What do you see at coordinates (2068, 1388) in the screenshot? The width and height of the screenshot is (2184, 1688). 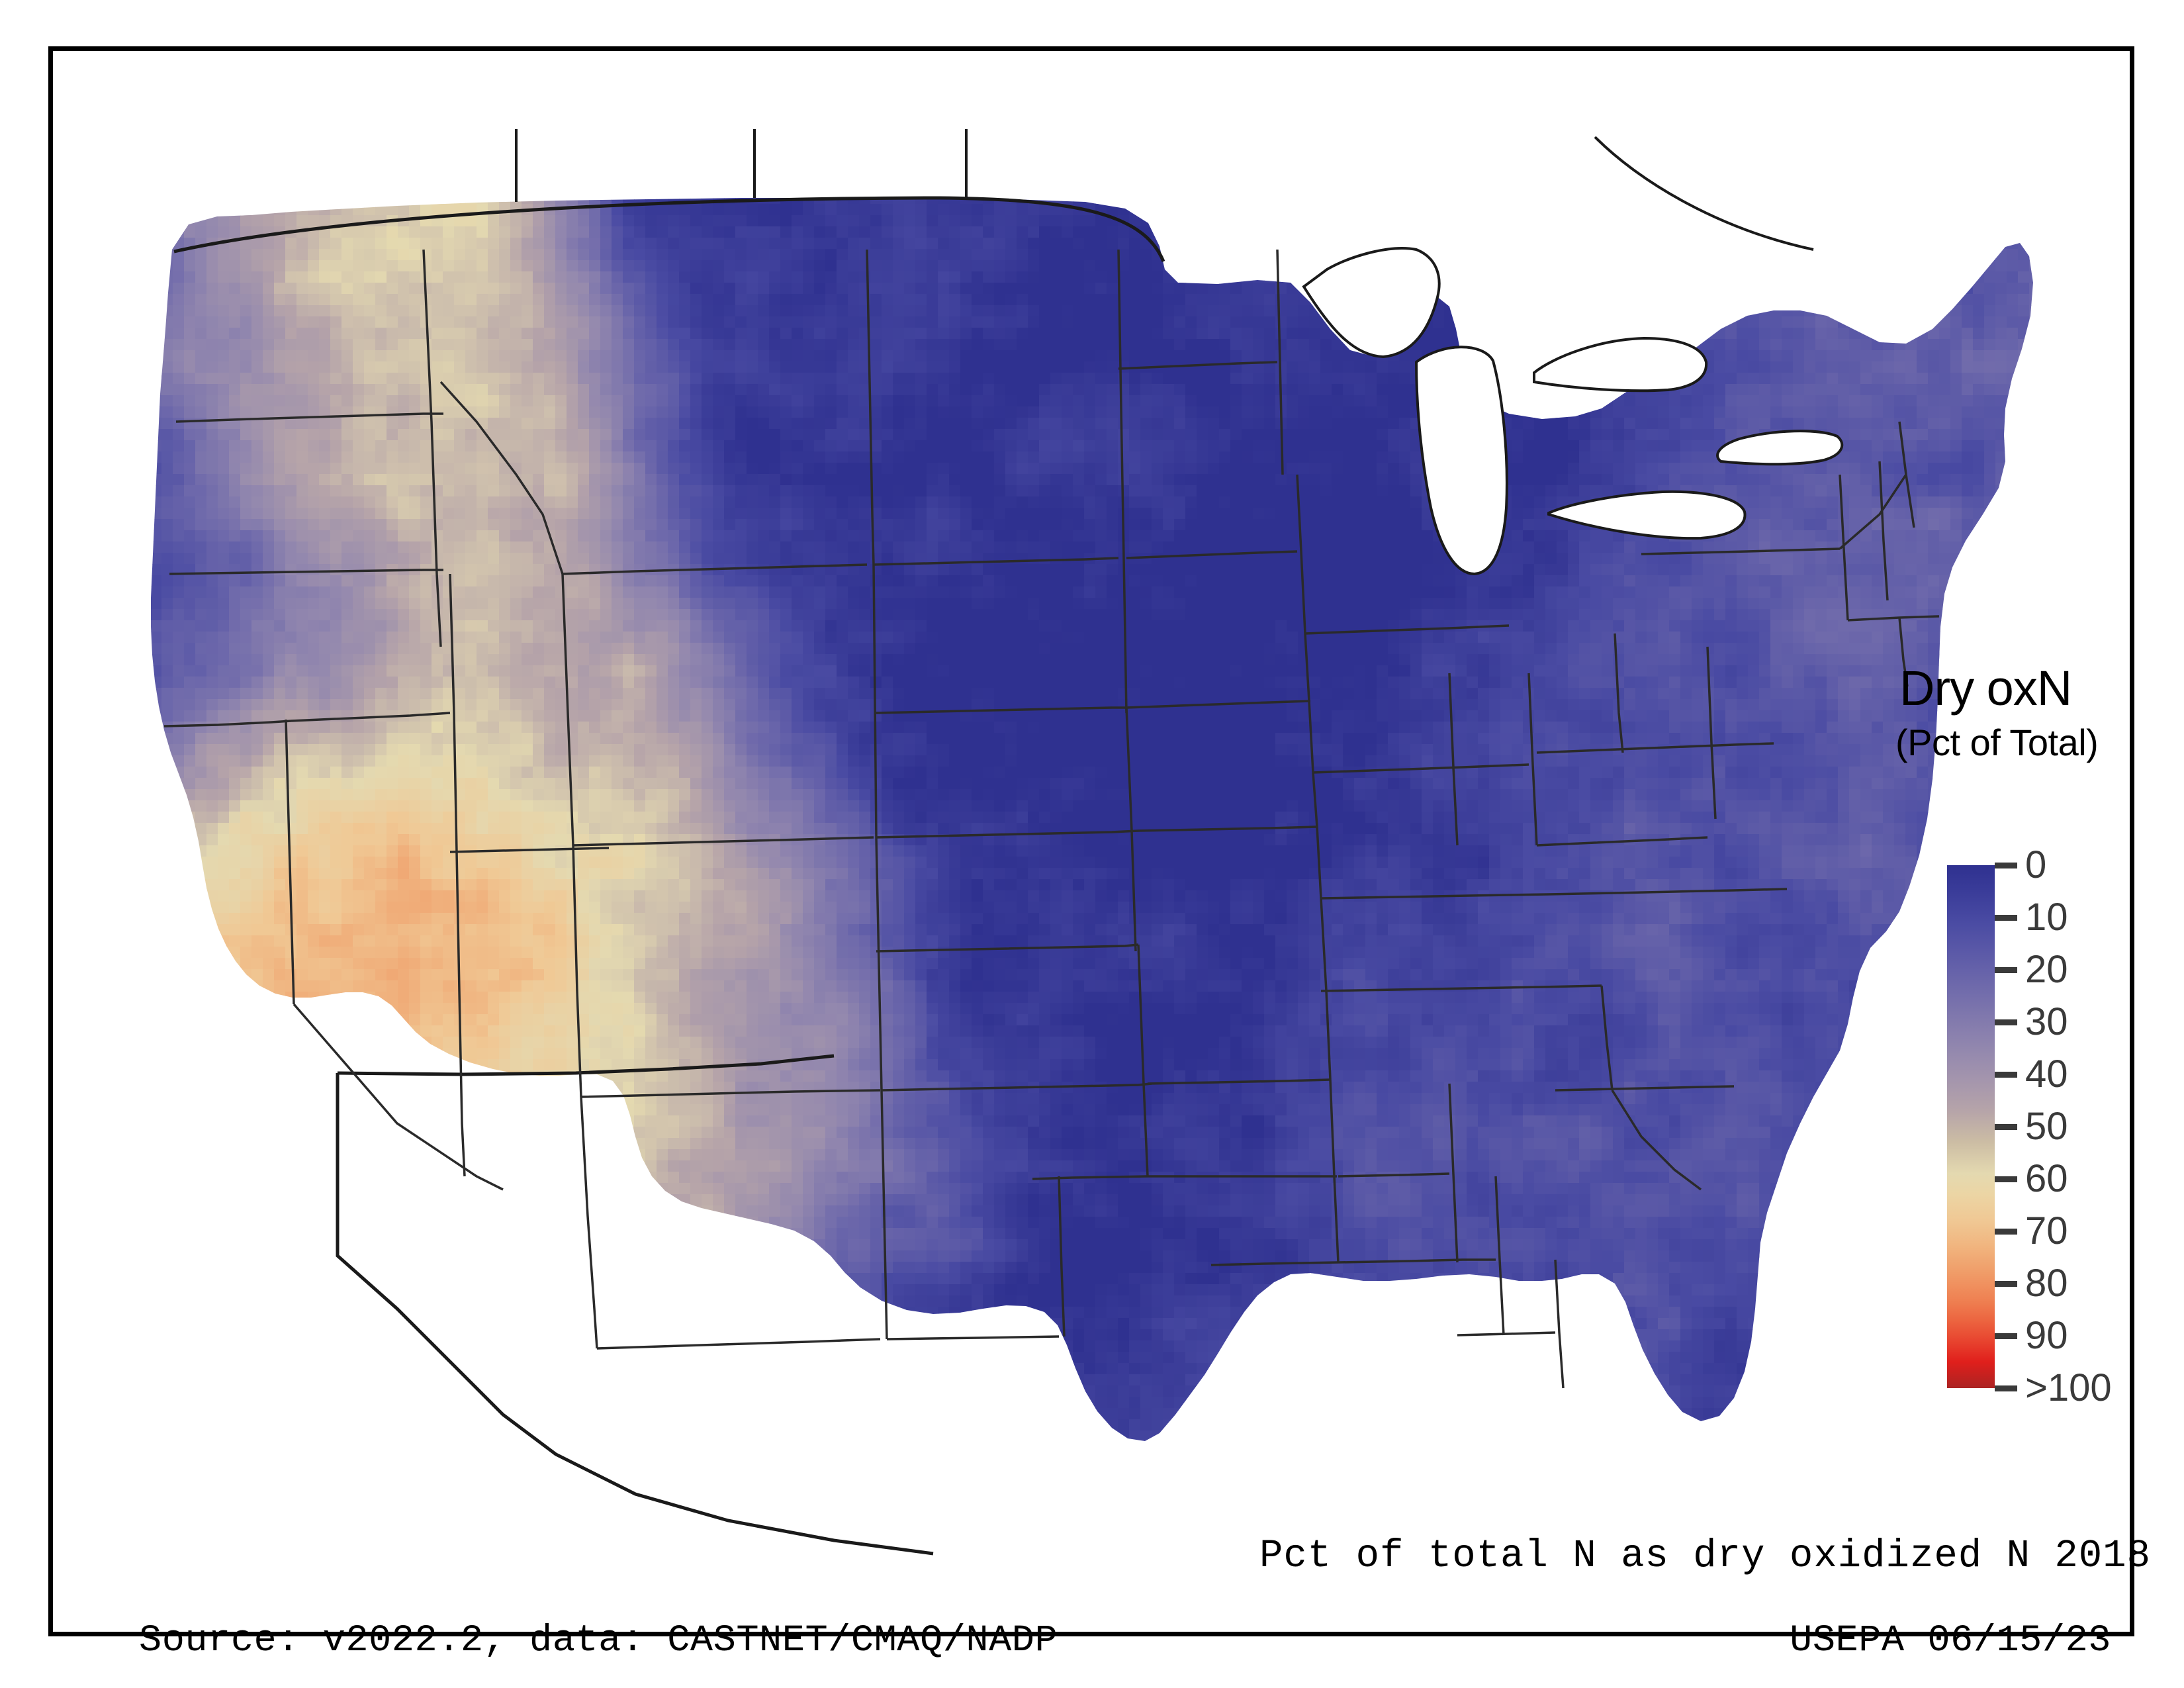 I see `colorbar-tick-label: >100` at bounding box center [2068, 1388].